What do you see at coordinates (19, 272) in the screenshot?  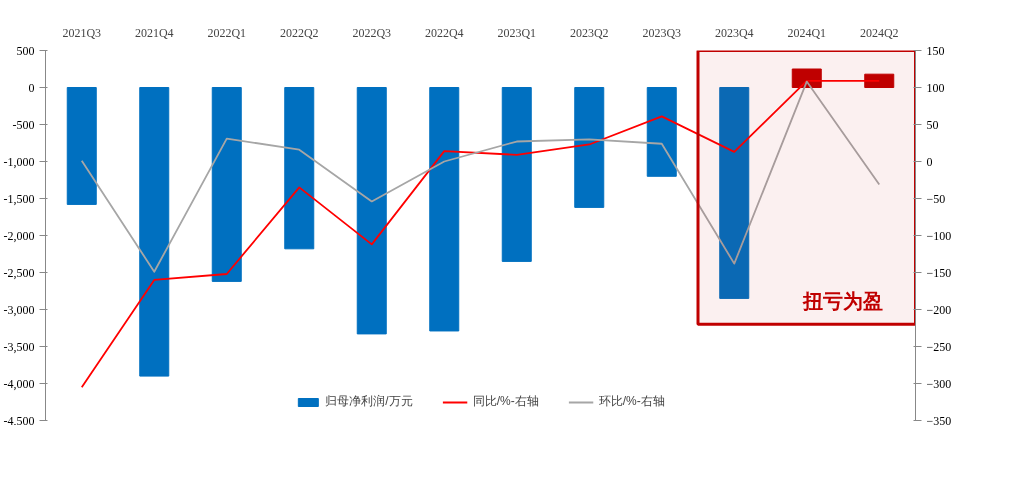 I see `y-tick-label: -2,500` at bounding box center [19, 272].